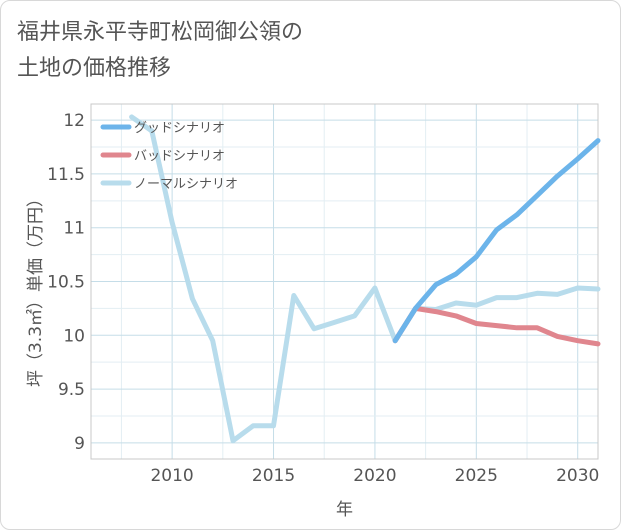 This screenshot has height=530, width=621. I want to click on y-axis-label: 坪（3.3㎡）単価（万円）, so click(36, 288).